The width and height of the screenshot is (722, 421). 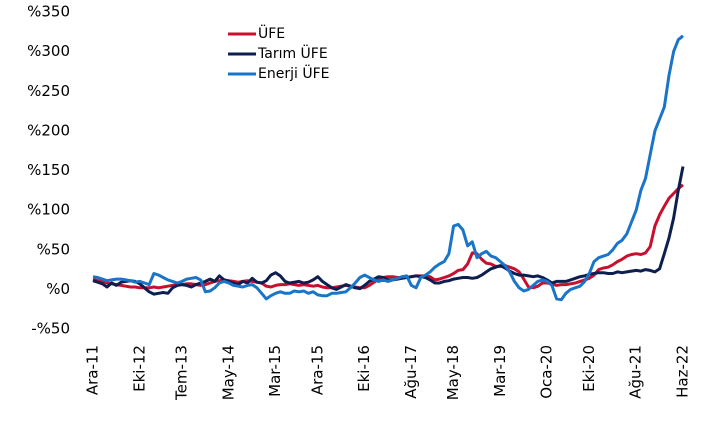 What do you see at coordinates (683, 371) in the screenshot?
I see `x-tick-label: Haz-22` at bounding box center [683, 371].